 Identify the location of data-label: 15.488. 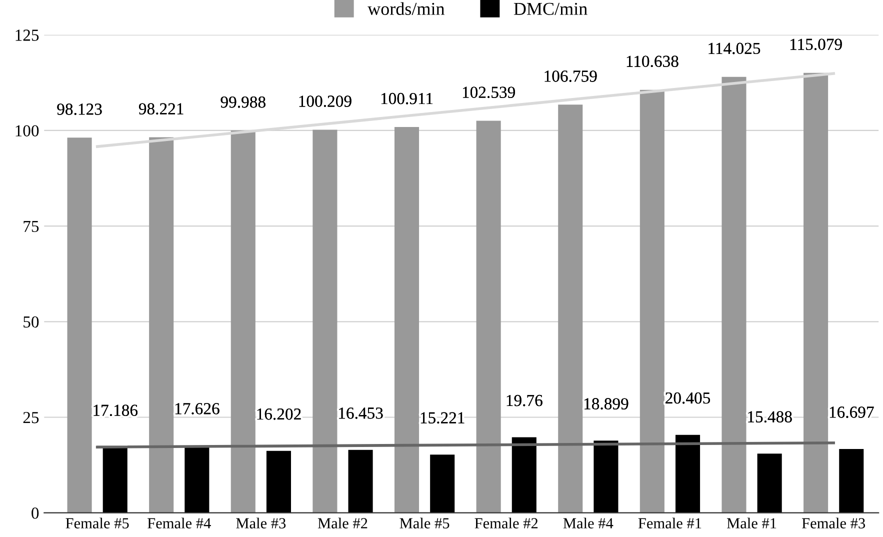
(770, 417).